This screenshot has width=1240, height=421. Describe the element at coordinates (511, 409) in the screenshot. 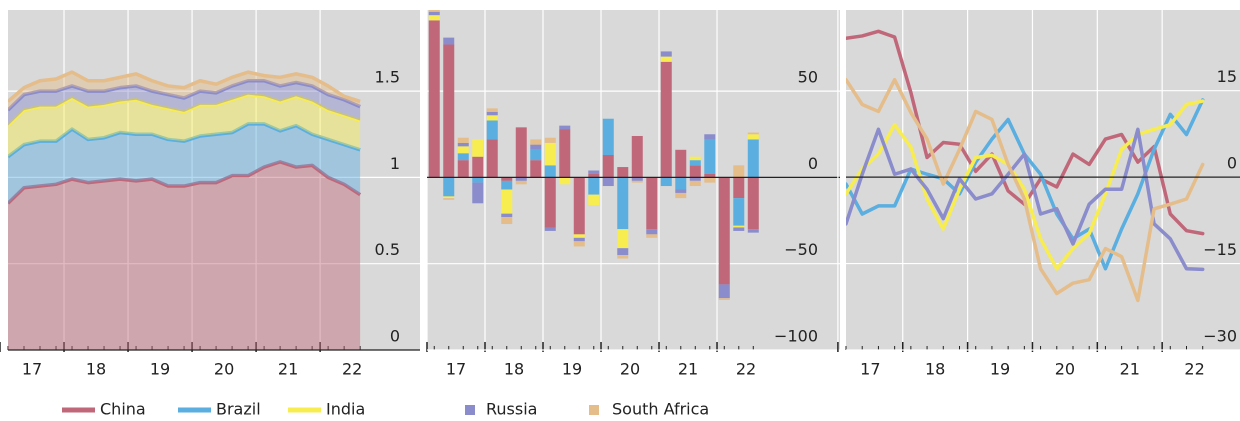

I see `legend-label: Russia` at that location.